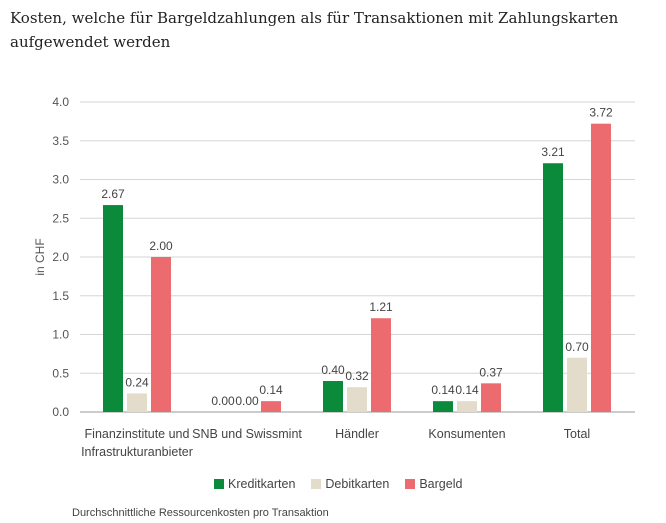 The height and width of the screenshot is (523, 666). What do you see at coordinates (60, 141) in the screenshot?
I see `y-tick-label: 3.5` at bounding box center [60, 141].